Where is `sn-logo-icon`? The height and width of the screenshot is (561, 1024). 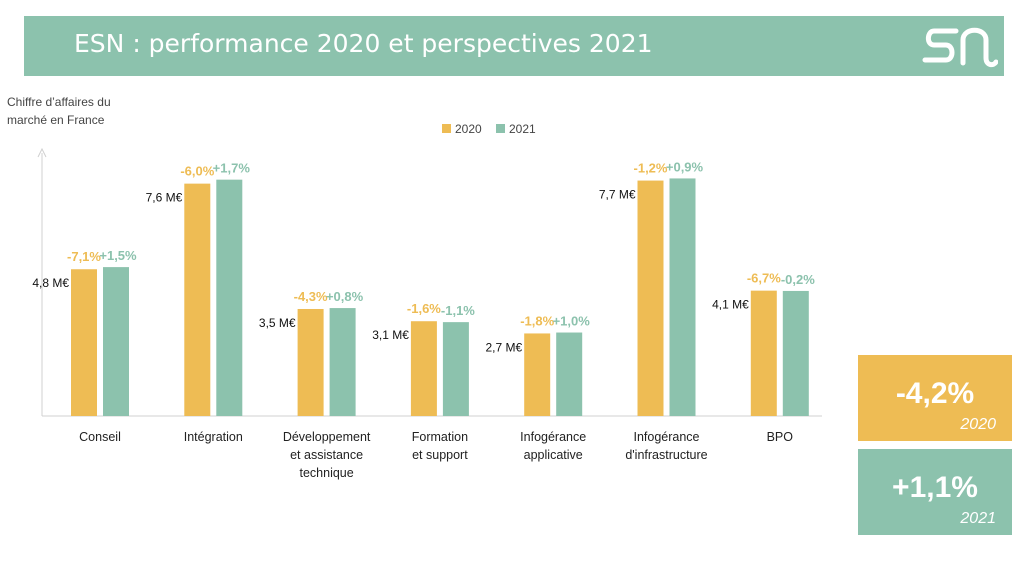
sn-logo-icon is located at coordinates (960, 47).